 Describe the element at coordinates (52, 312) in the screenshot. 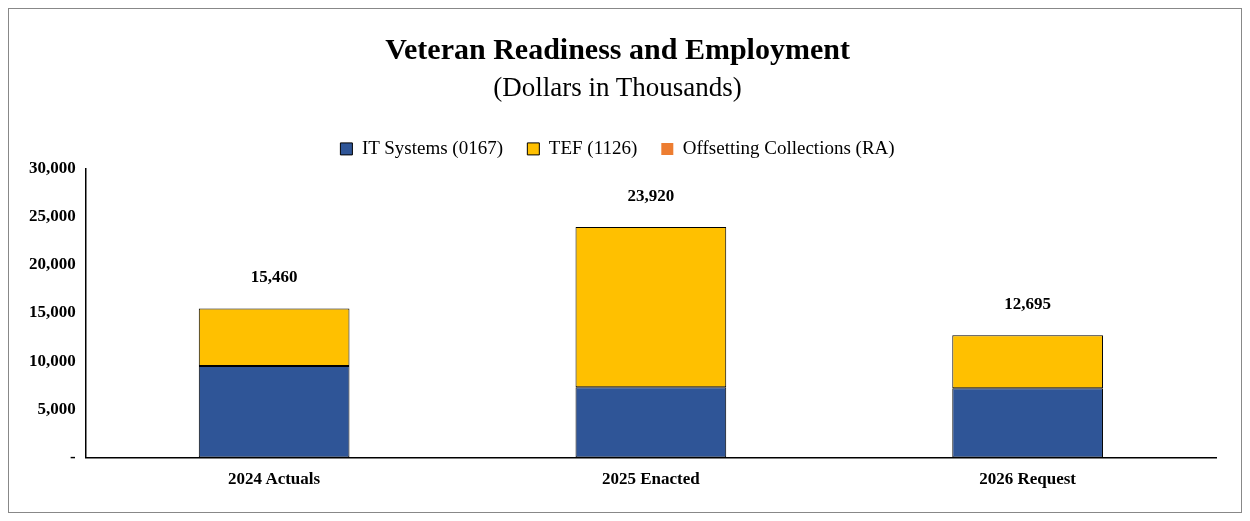

I see `y-tick-label: 15,000` at that location.